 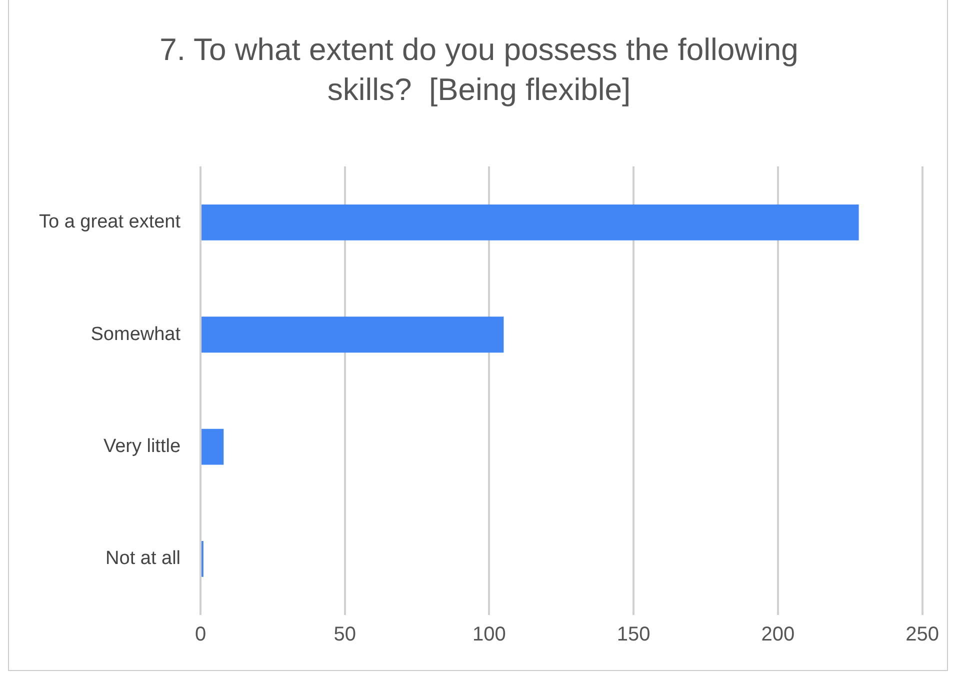 I want to click on x-tick-label: 200, so click(x=778, y=635).